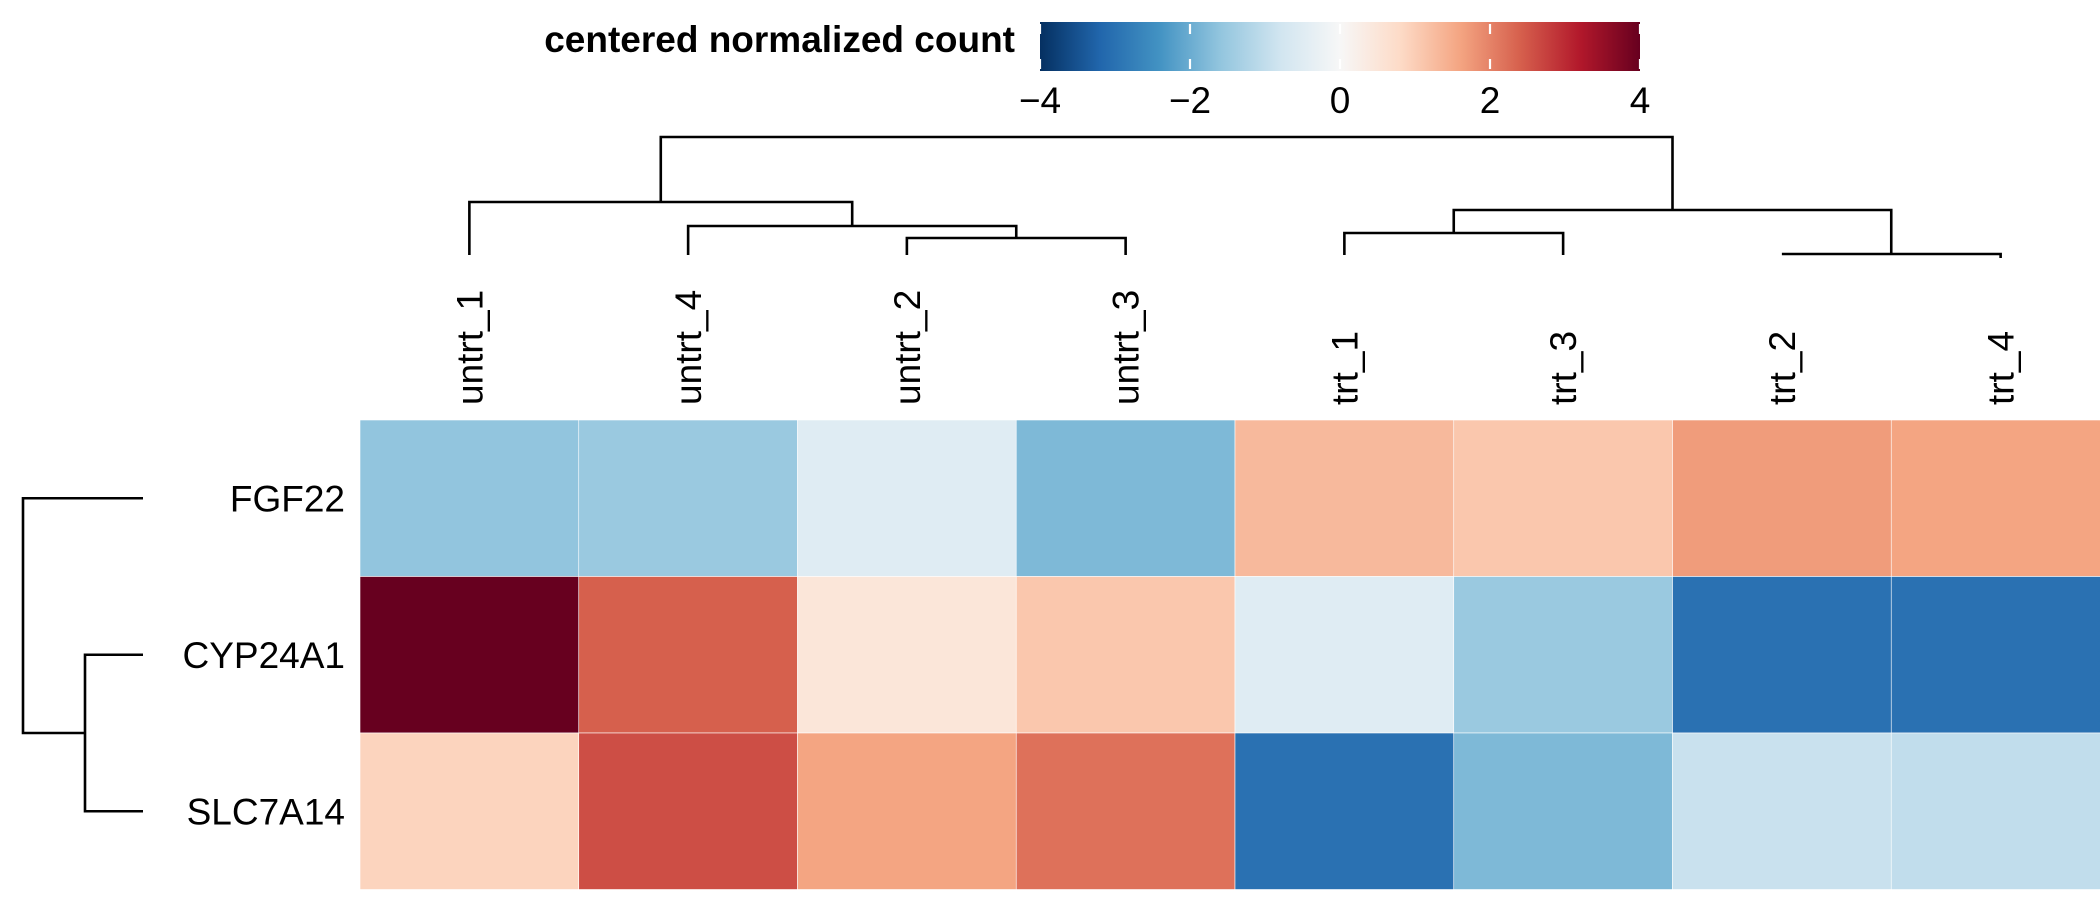 This screenshot has height=900, width=2100. What do you see at coordinates (266, 811) in the screenshot?
I see `row-label: SLC7A14` at bounding box center [266, 811].